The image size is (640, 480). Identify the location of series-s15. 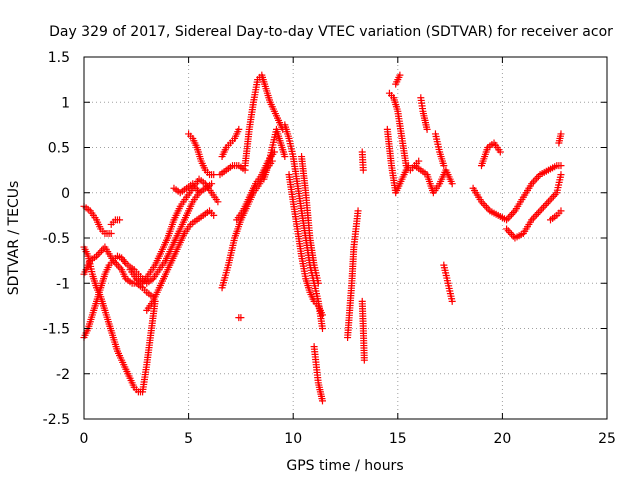
(264, 120).